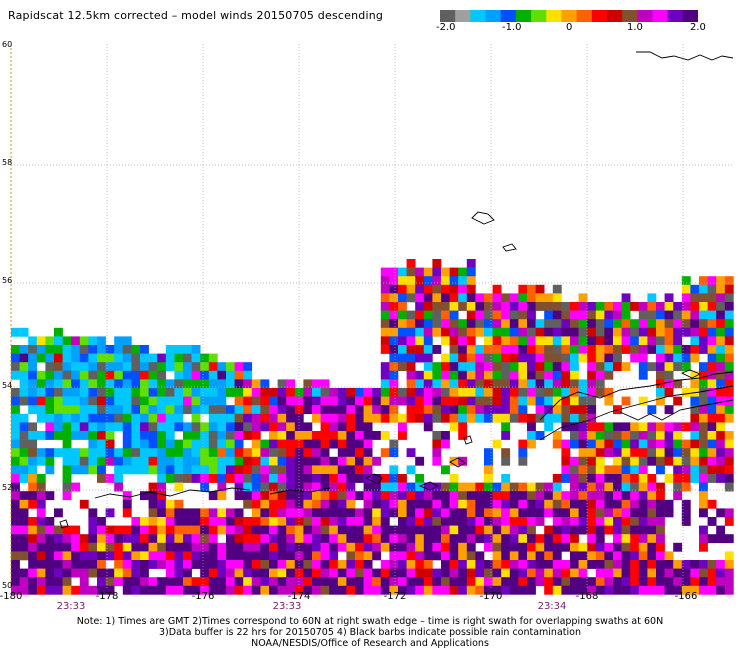  Describe the element at coordinates (7, 162) in the screenshot. I see `lat-label: 58` at that location.